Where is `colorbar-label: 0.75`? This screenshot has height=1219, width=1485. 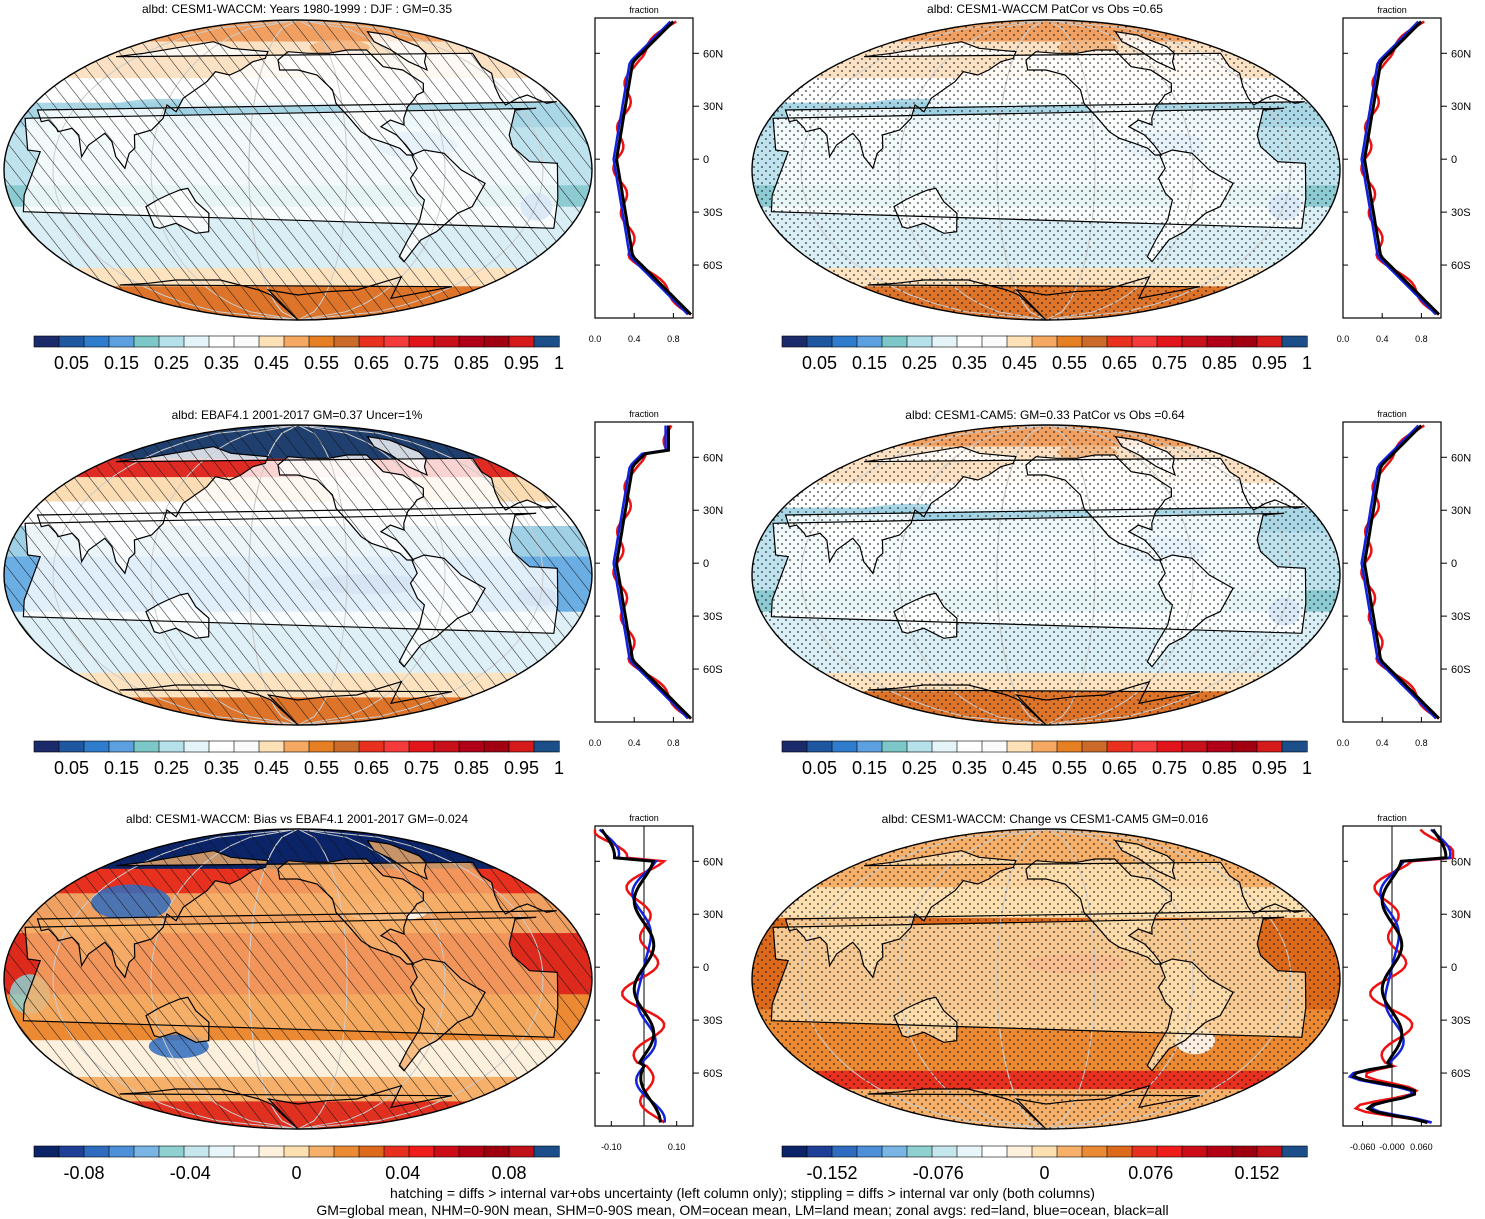 colorbar-label: 0.75 is located at coordinates (1169, 768).